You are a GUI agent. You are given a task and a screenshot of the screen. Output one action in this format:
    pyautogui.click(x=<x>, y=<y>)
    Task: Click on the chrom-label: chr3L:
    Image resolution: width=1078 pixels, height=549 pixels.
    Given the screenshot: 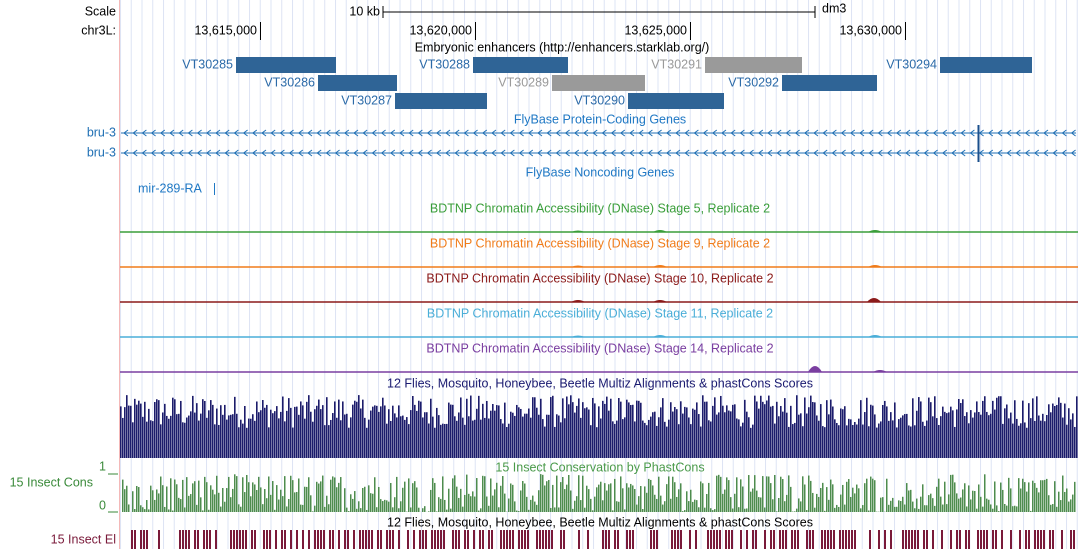 What is the action you would take?
    pyautogui.click(x=98, y=30)
    